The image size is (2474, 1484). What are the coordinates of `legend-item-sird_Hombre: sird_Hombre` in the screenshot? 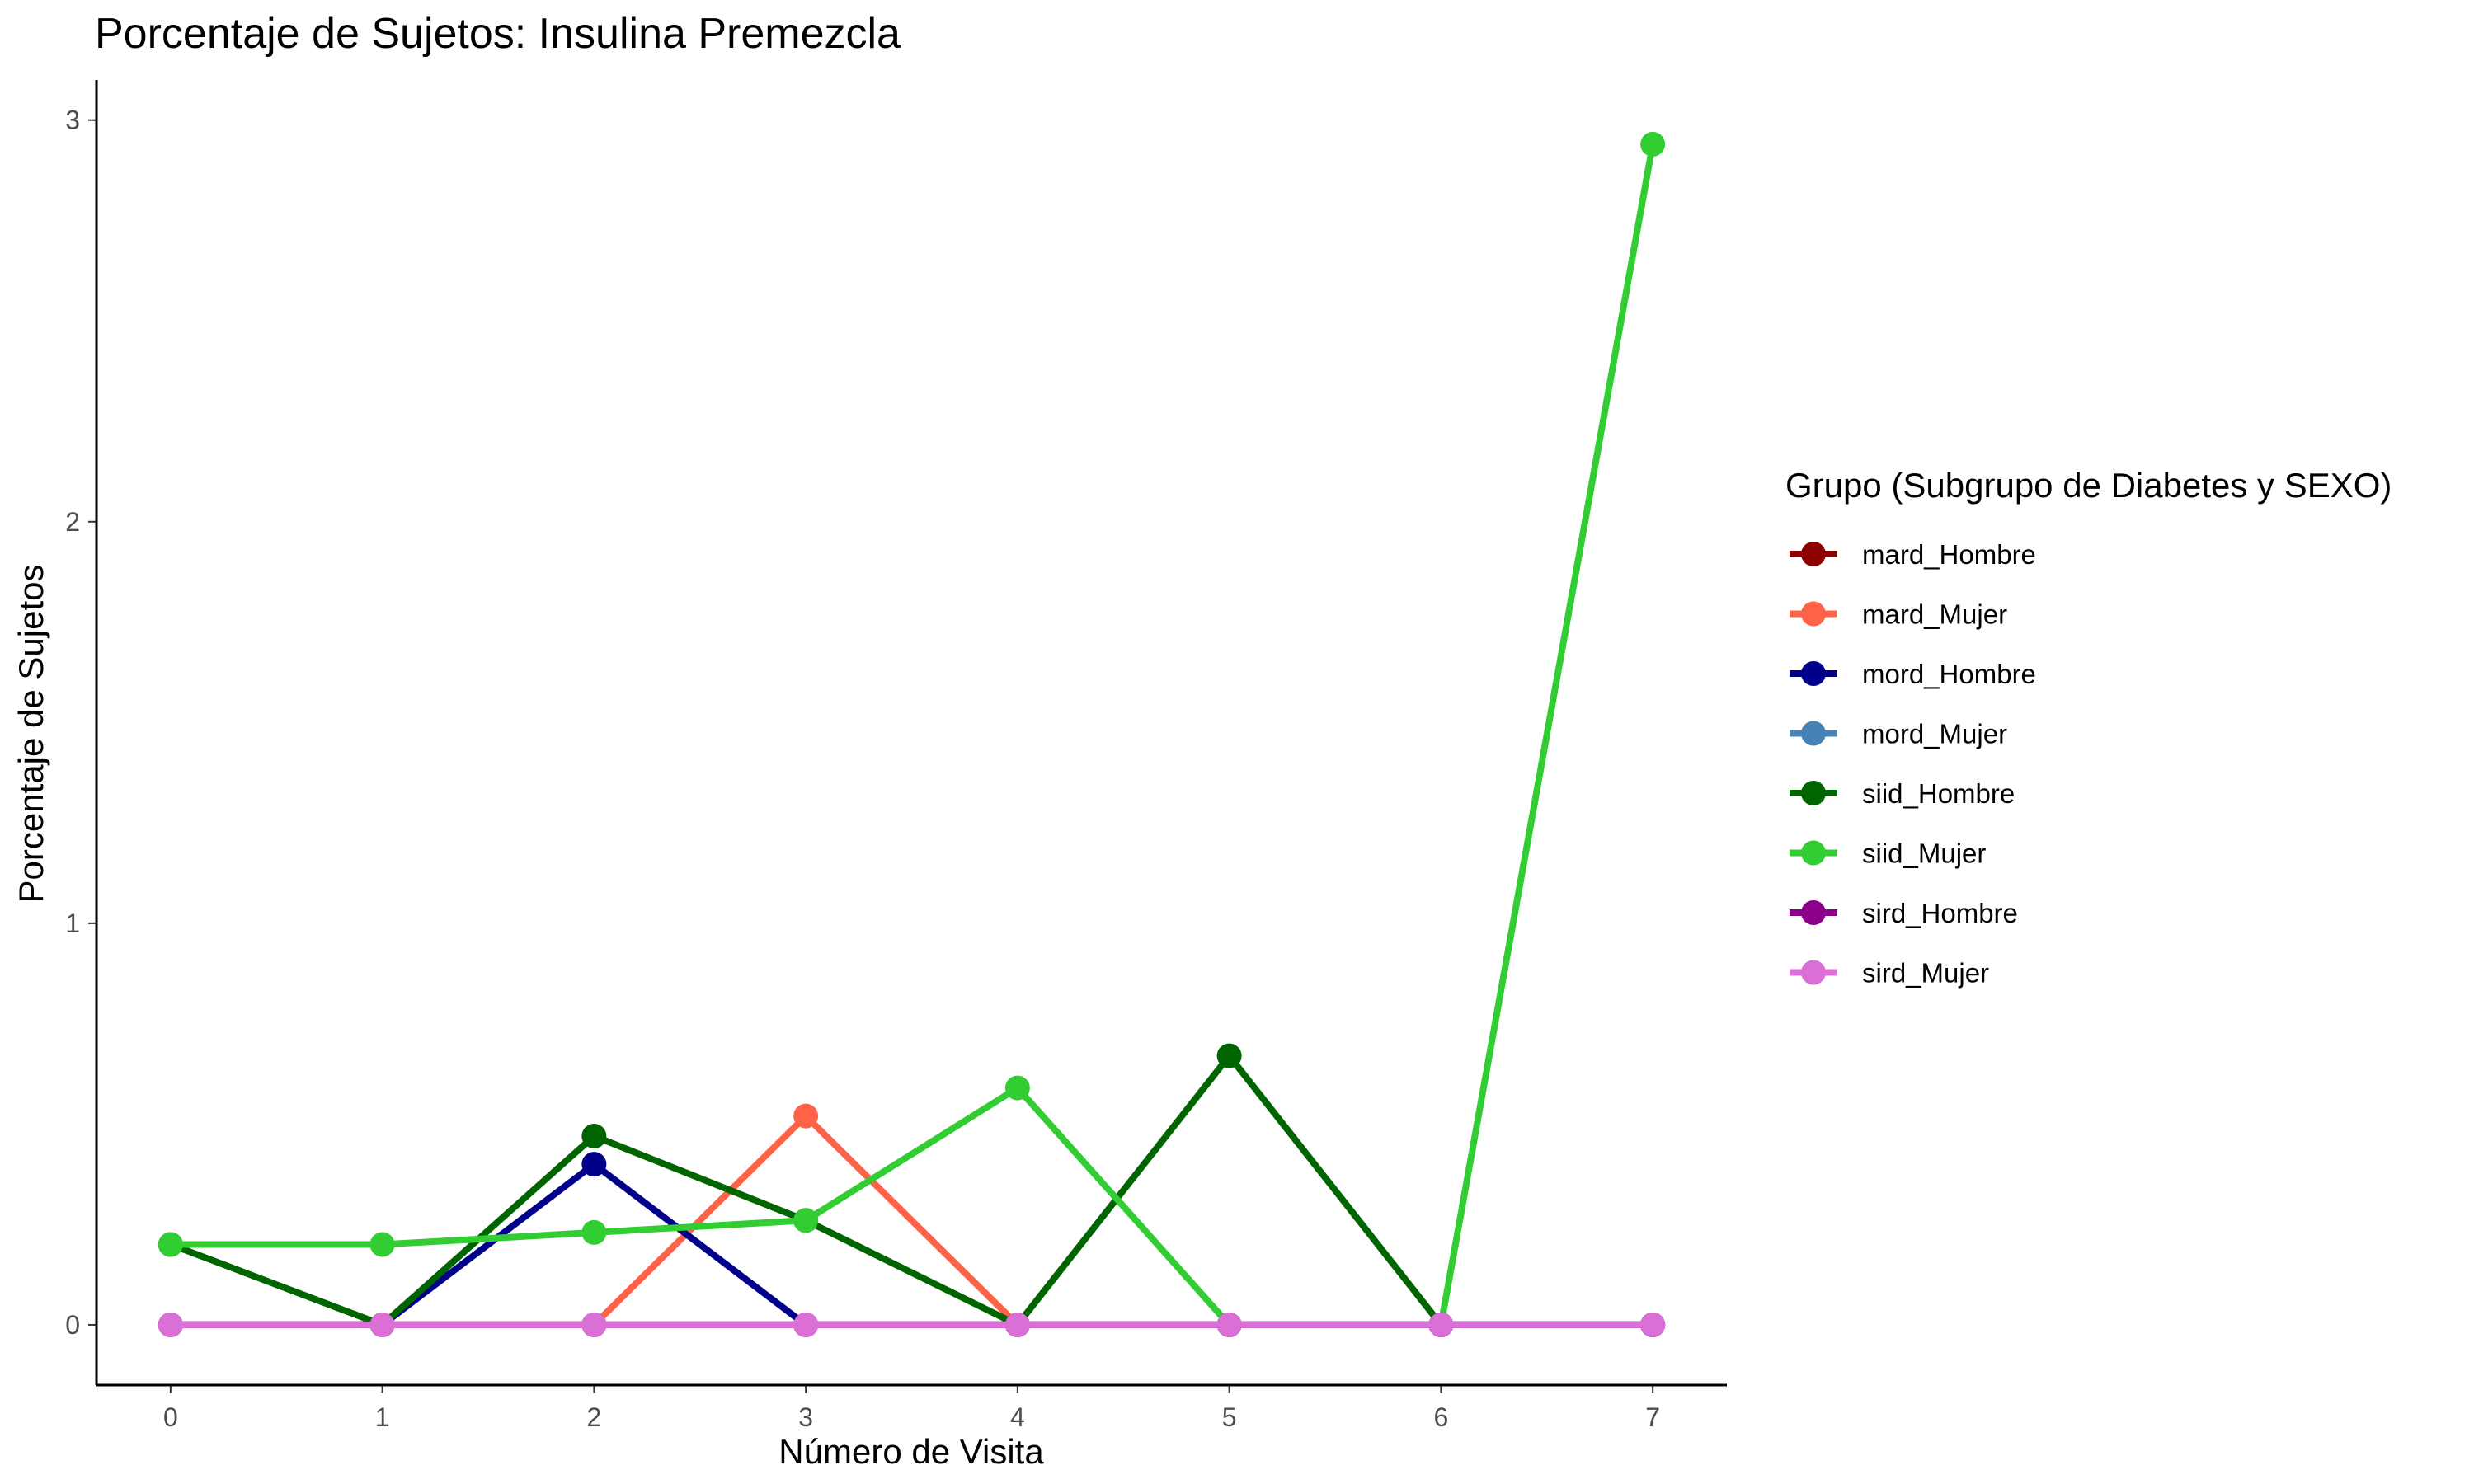 It's located at (1904, 913).